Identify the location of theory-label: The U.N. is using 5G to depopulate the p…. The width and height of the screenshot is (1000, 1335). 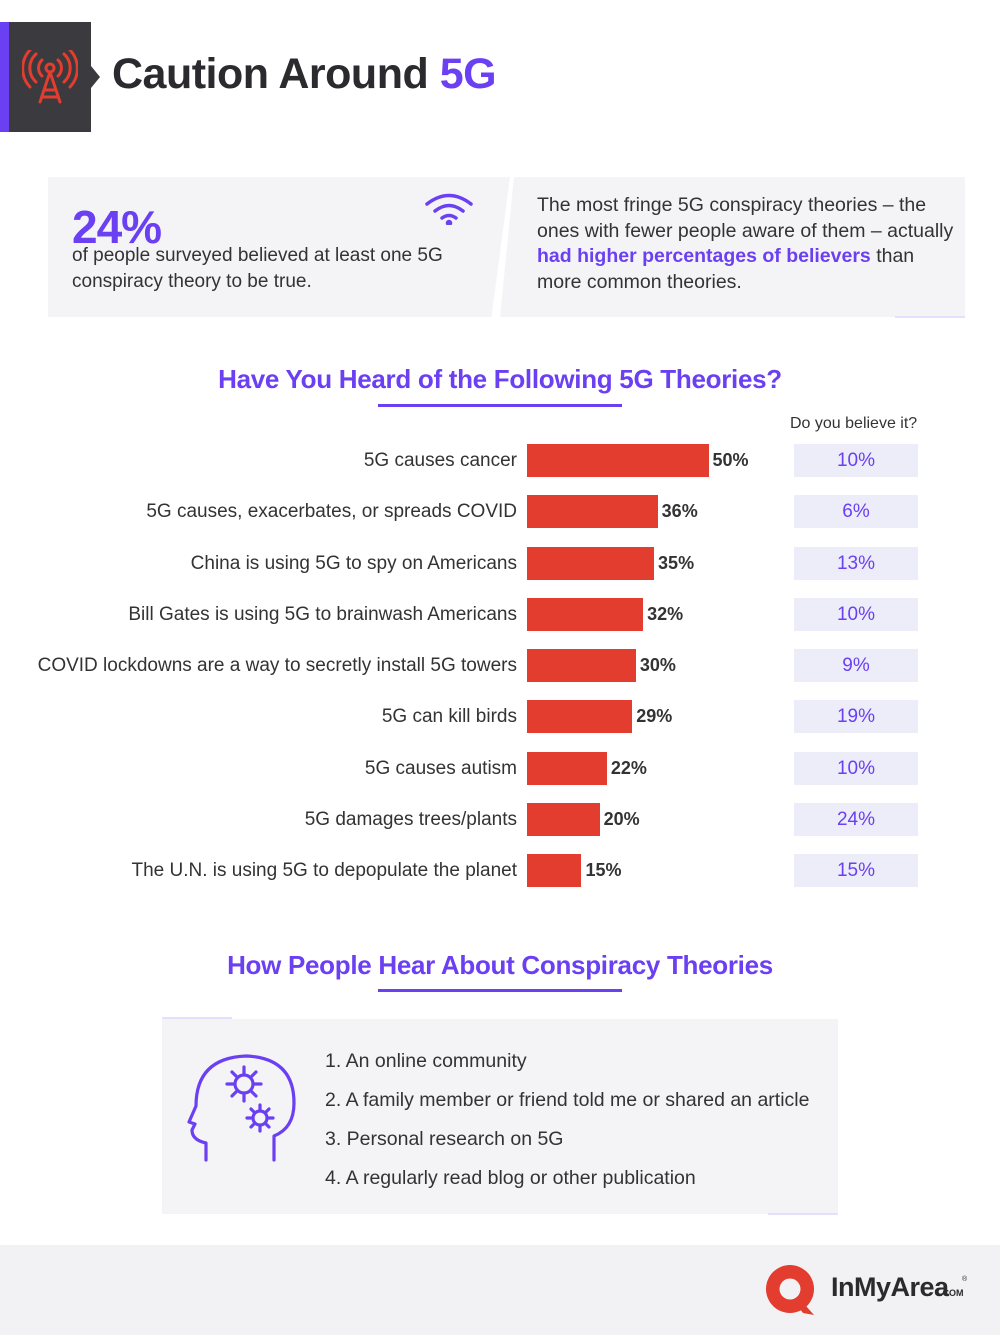
(324, 870).